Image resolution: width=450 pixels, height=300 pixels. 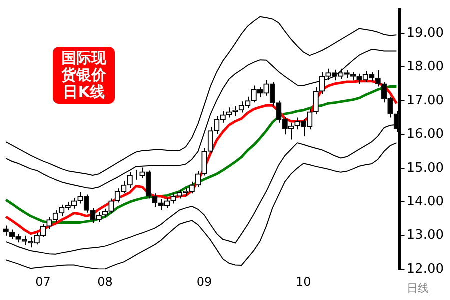 I want to click on y-tick-label: 14.00, so click(x=425, y=202).